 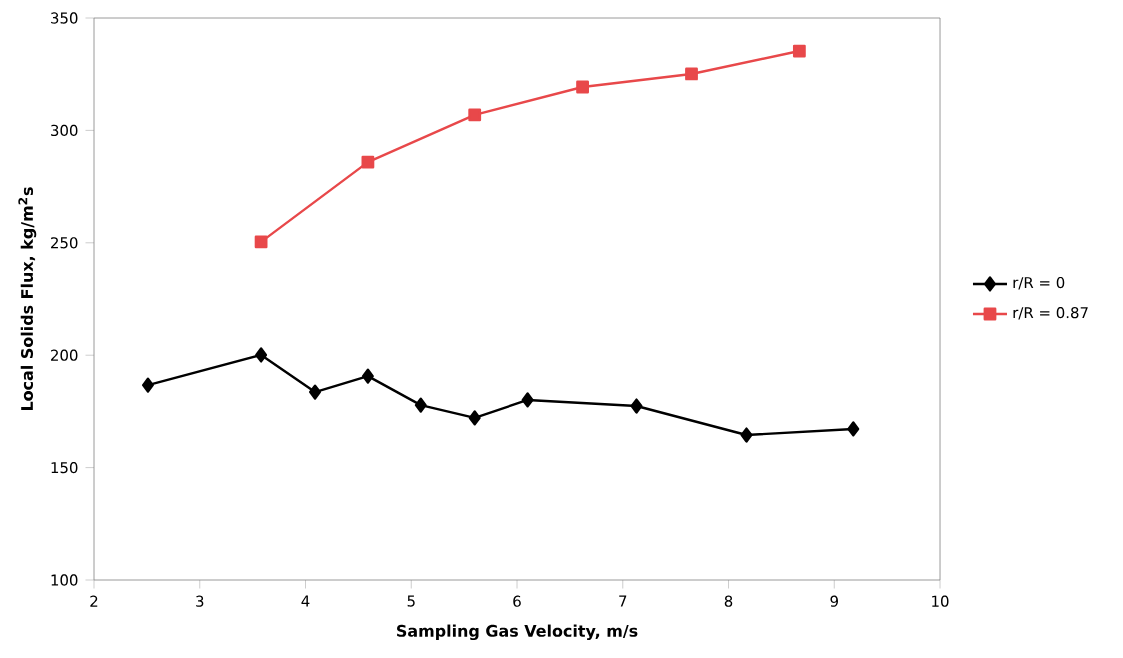 I want to click on y-tick-label: 100, so click(x=64, y=580).